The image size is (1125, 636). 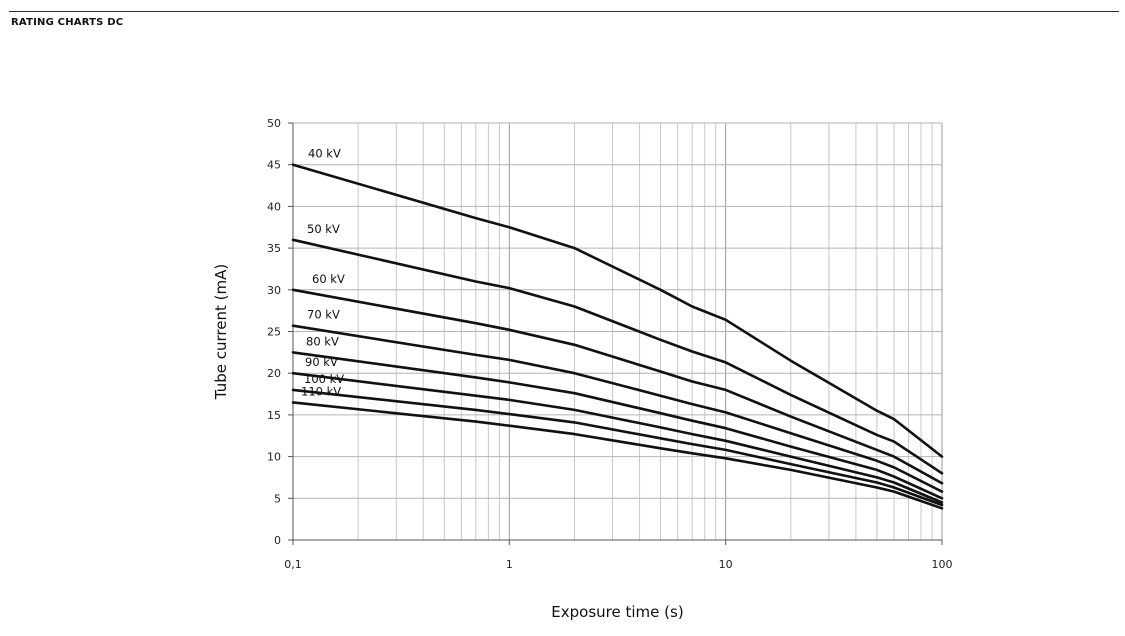 I want to click on series-line-110-kv, so click(x=617, y=455).